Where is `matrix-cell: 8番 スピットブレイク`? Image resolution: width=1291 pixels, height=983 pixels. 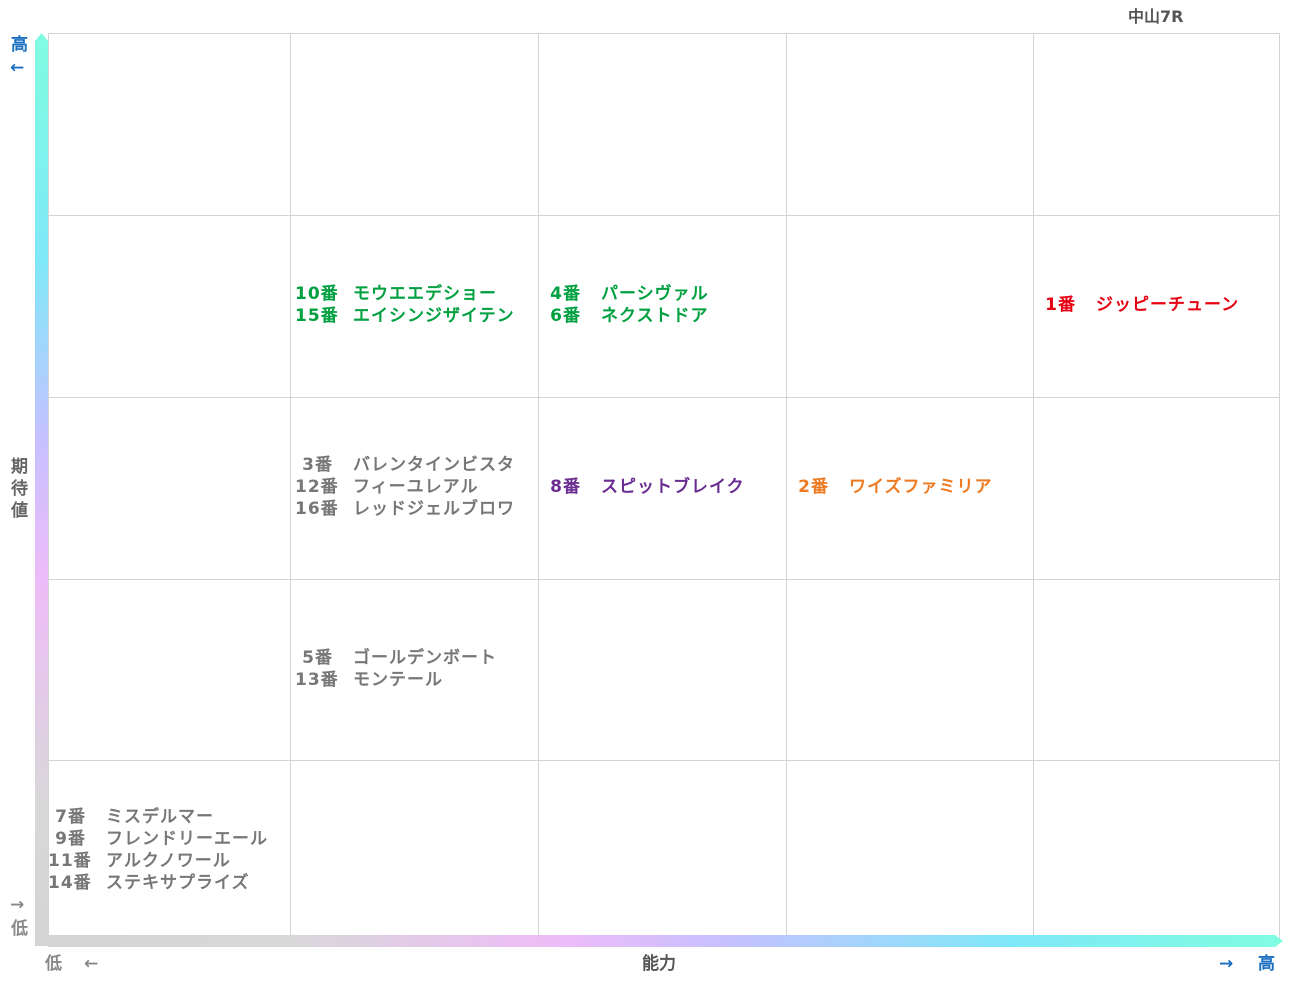 matrix-cell: 8番 スピットブレイク is located at coordinates (644, 487).